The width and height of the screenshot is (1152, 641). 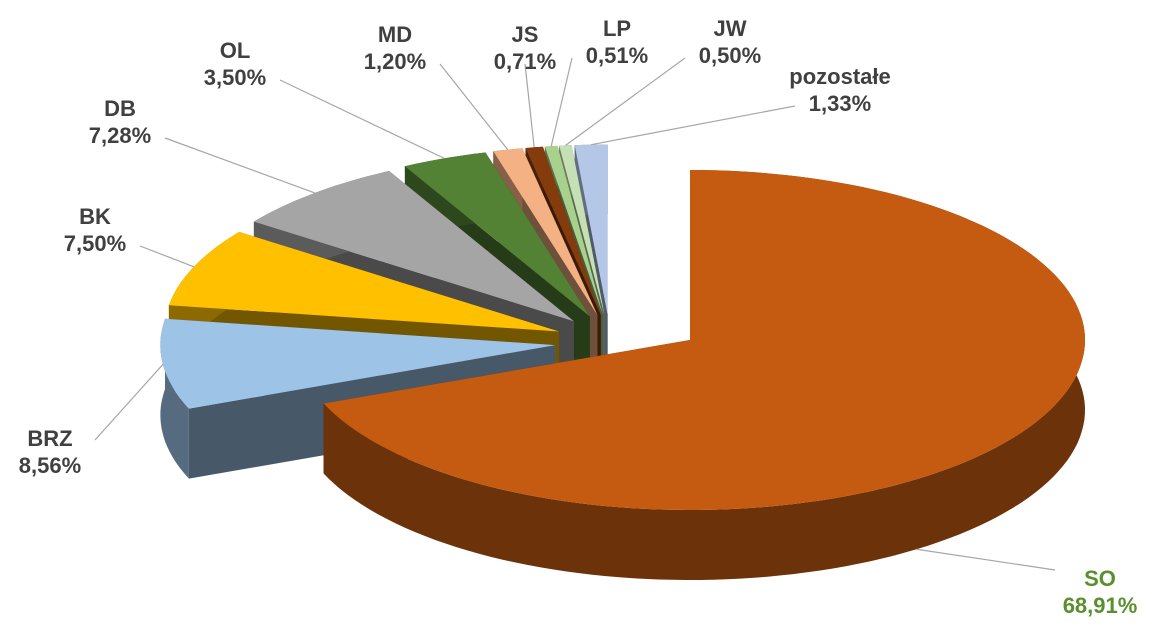 I want to click on slice-value-label: 1,20%, so click(x=395, y=61).